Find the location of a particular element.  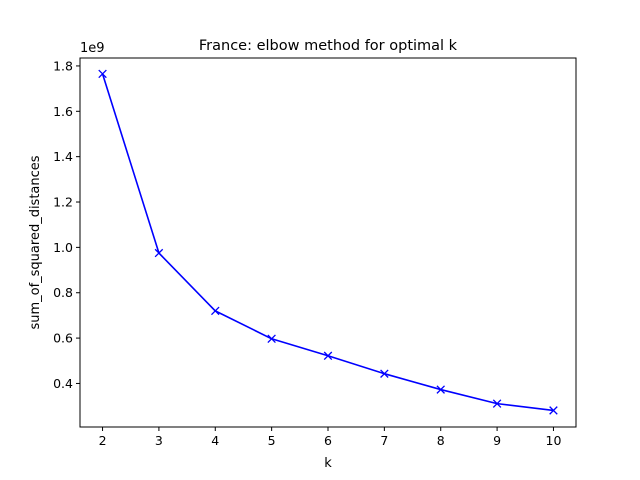

y-tick-label: 1.0 is located at coordinates (63, 247).